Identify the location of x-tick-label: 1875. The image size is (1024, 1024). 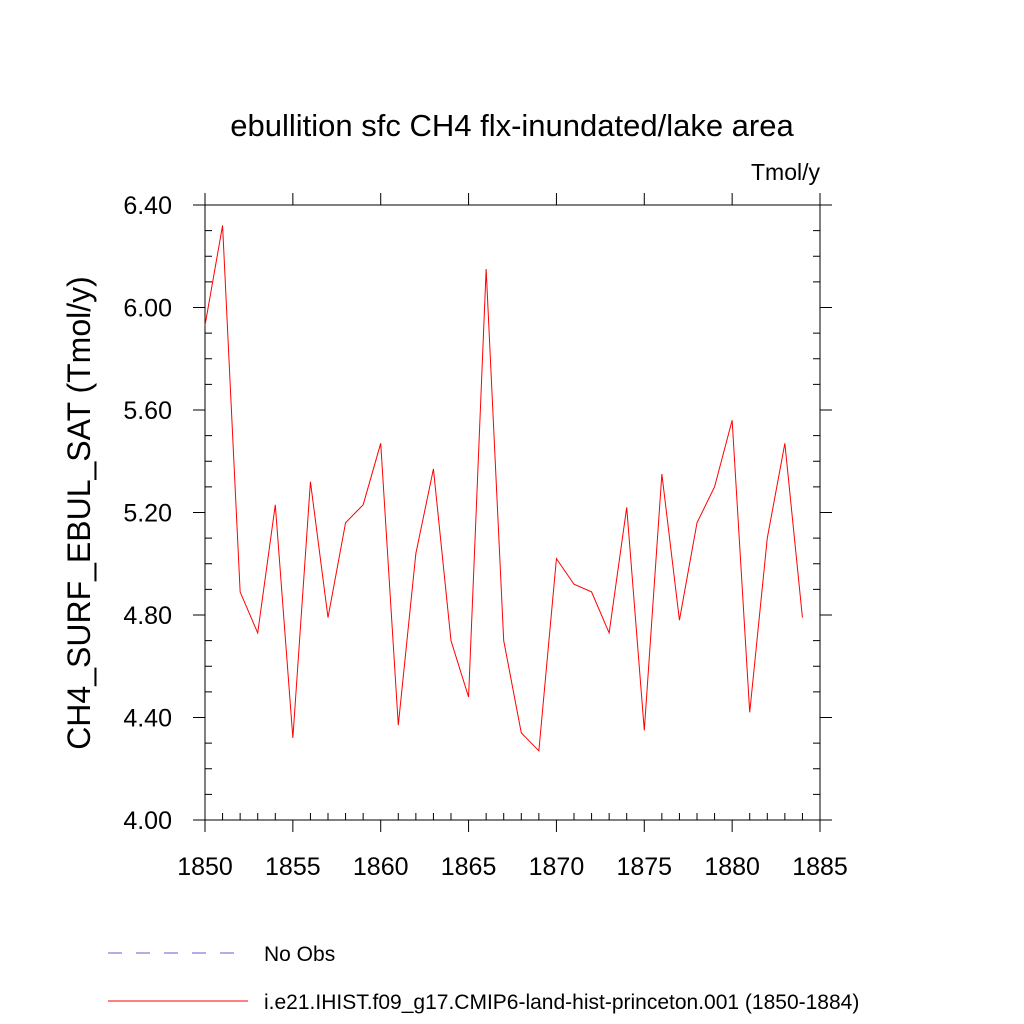
(644, 867).